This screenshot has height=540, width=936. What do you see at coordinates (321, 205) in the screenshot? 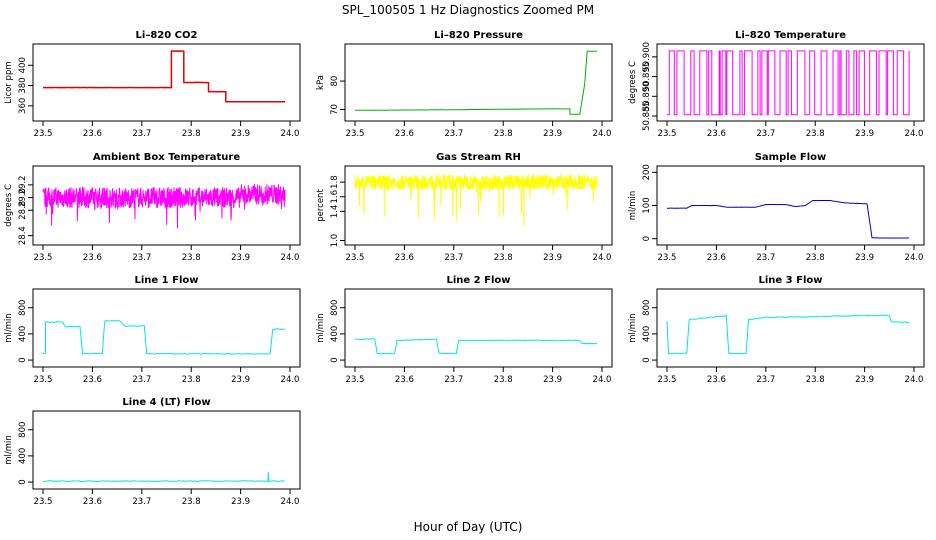
I see `y-axis-label: percent` at bounding box center [321, 205].